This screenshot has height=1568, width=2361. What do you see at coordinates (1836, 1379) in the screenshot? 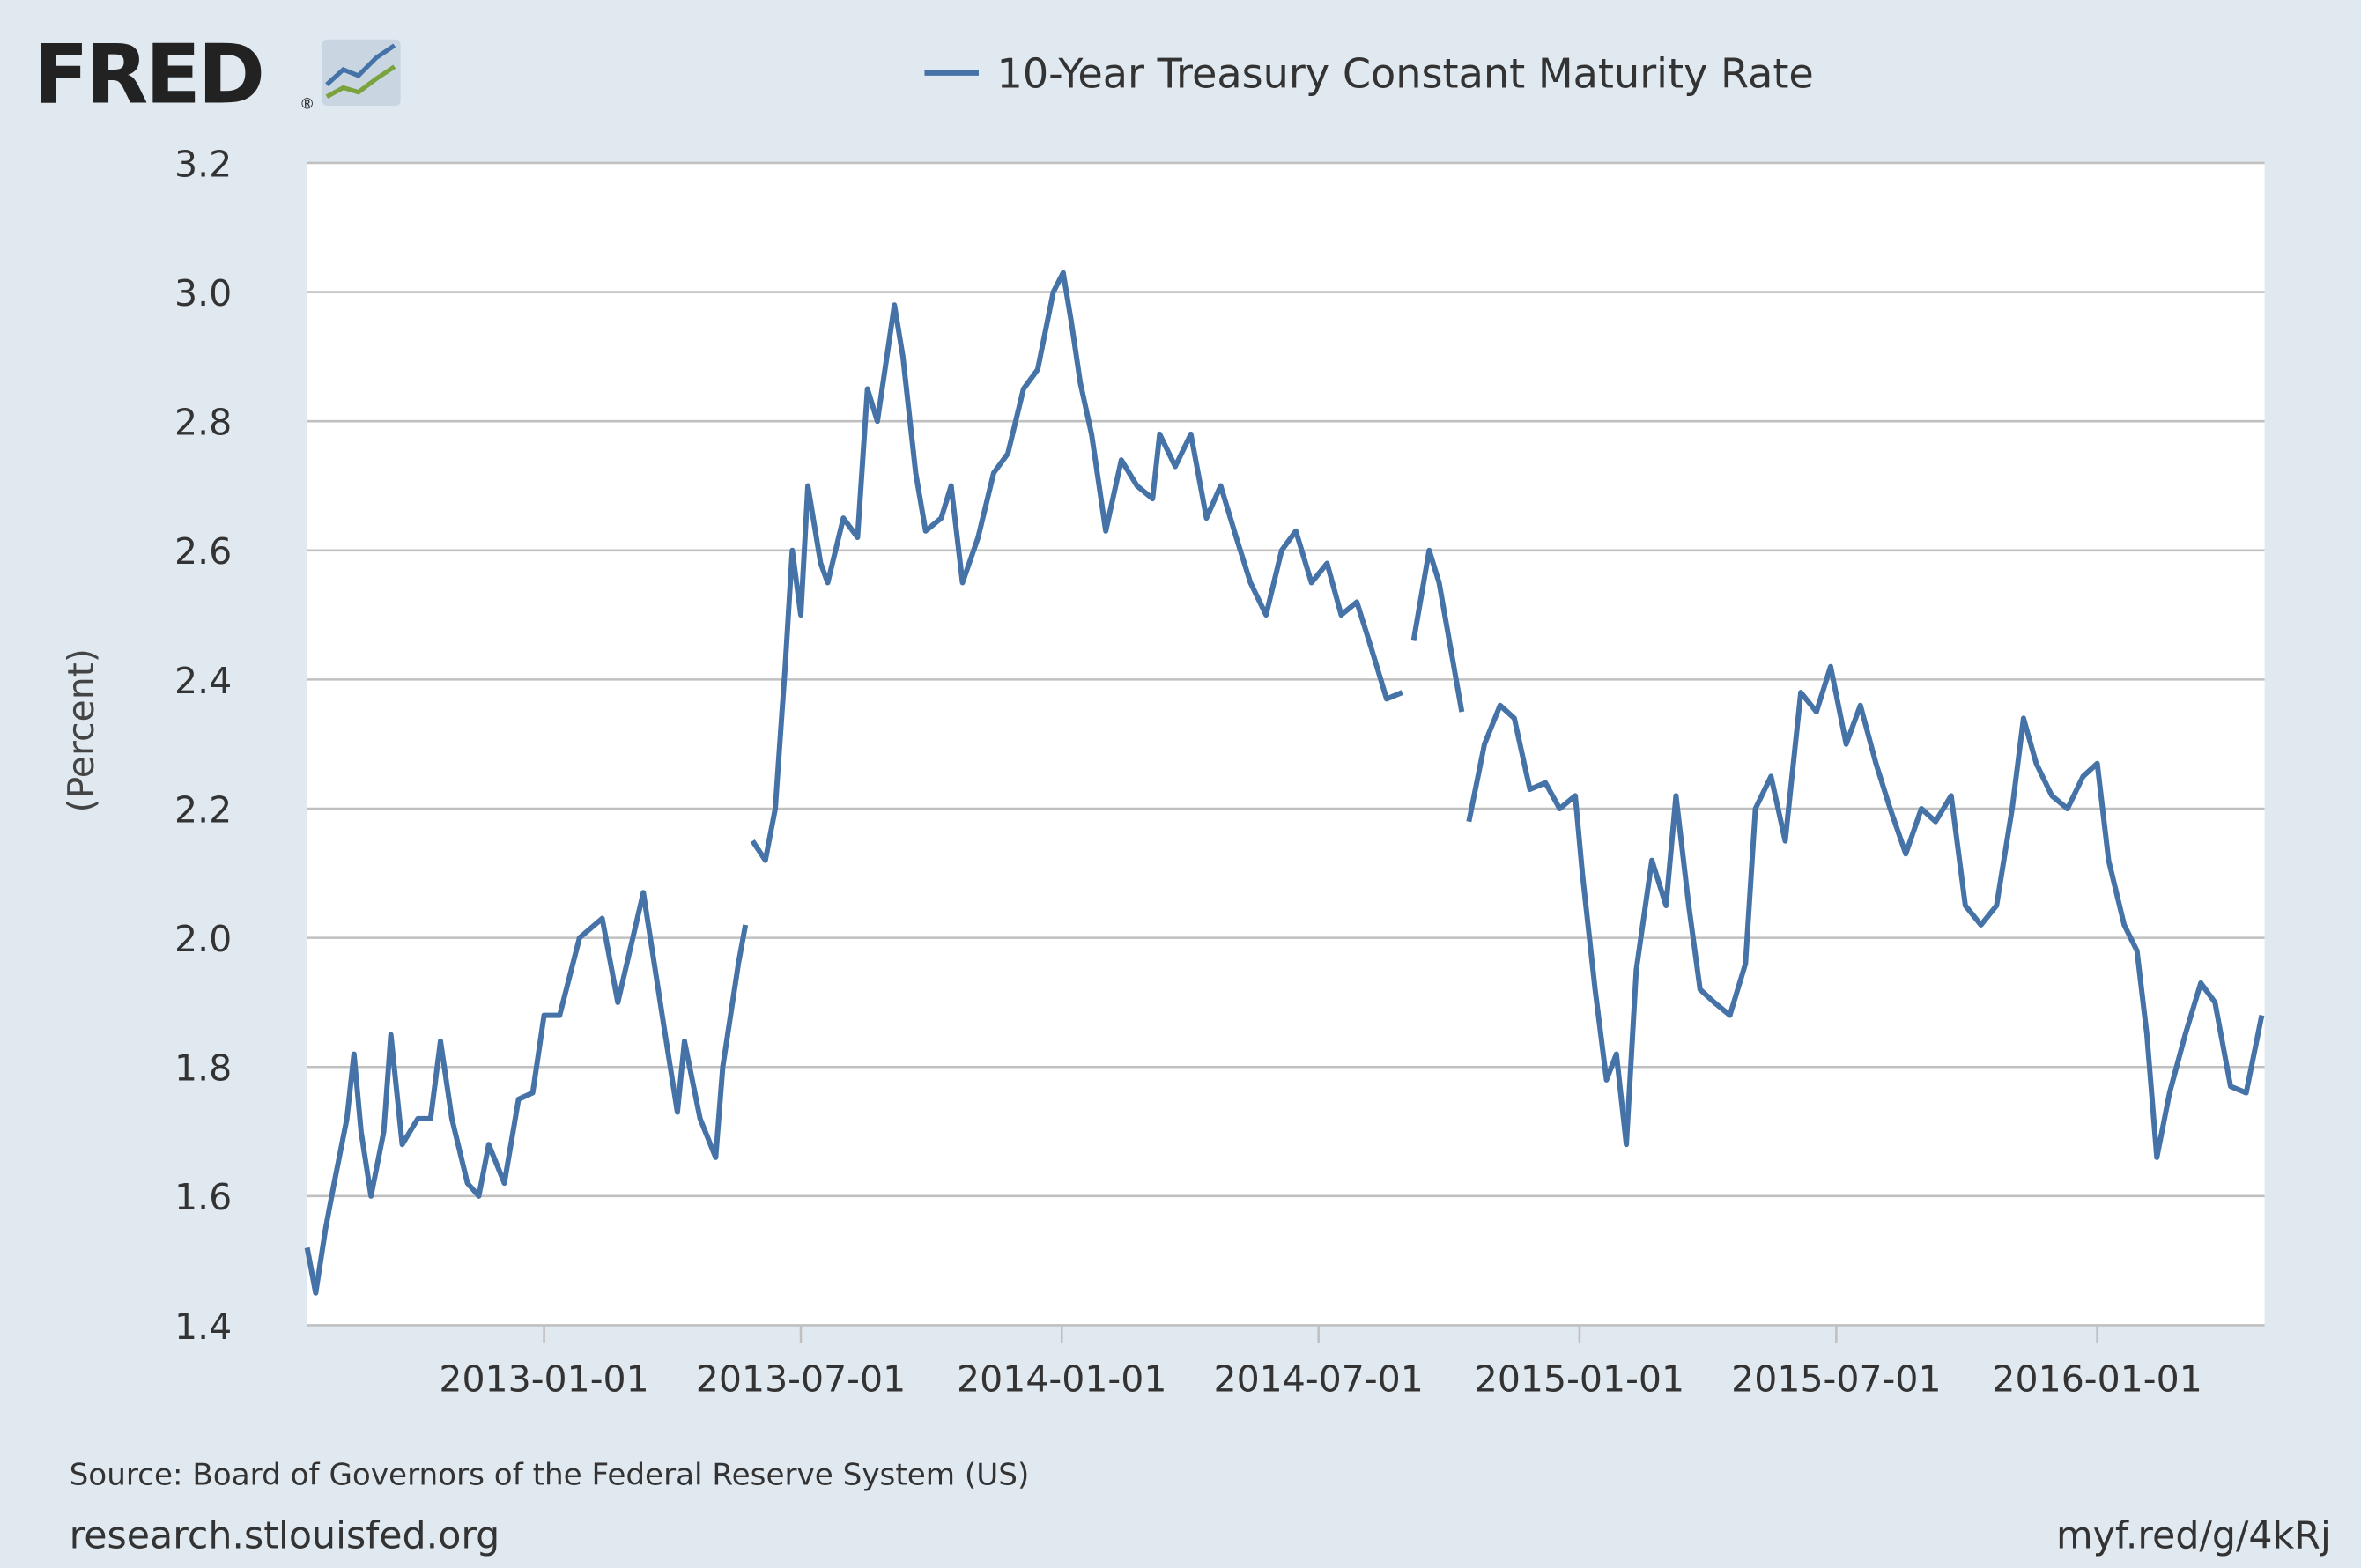
I see `x-tick-label: 2015-07-01` at bounding box center [1836, 1379].